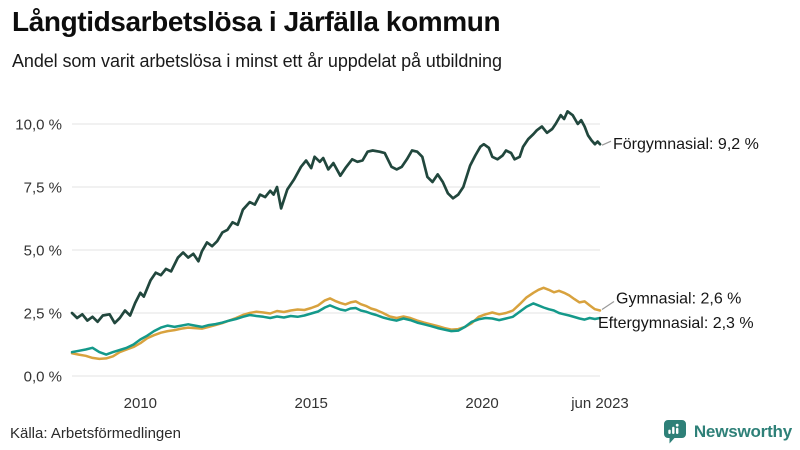 The image size is (800, 450). What do you see at coordinates (43, 377) in the screenshot?
I see `y-tick-label: 0,0 %` at bounding box center [43, 377].